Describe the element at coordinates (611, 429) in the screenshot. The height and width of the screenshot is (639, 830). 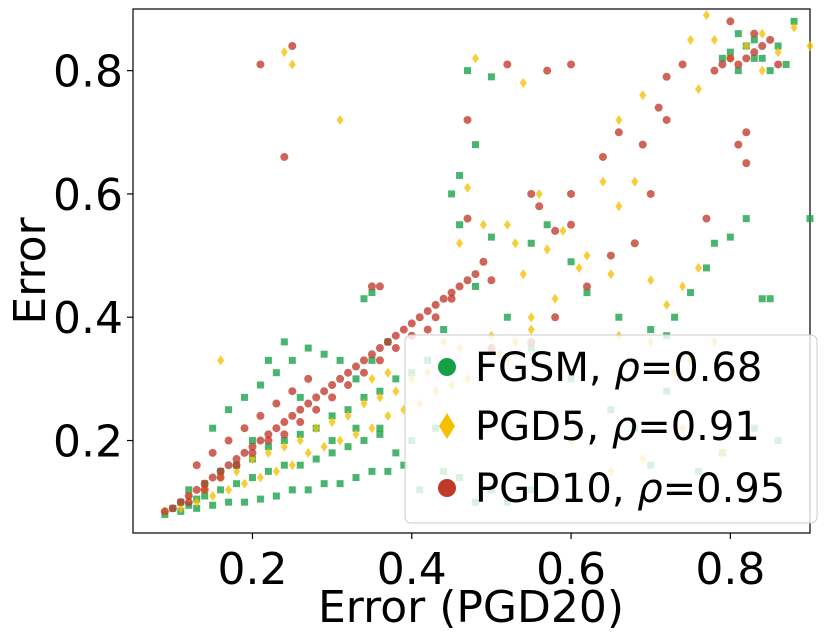
I see `legend: FGSM, ρ=0.68 PGD5, ρ=0.91 PGD10, ρ=0.95` at that location.